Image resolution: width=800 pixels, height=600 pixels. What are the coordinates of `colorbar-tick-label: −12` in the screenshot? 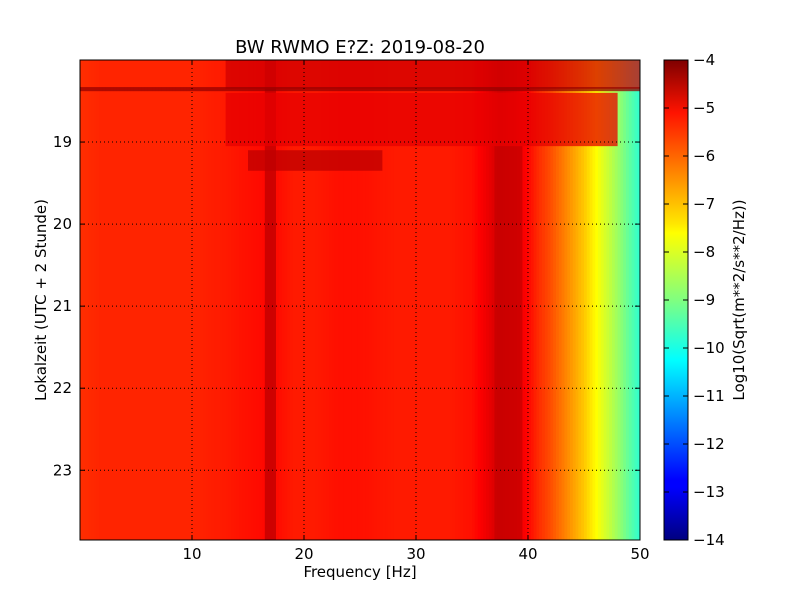 It's located at (709, 444).